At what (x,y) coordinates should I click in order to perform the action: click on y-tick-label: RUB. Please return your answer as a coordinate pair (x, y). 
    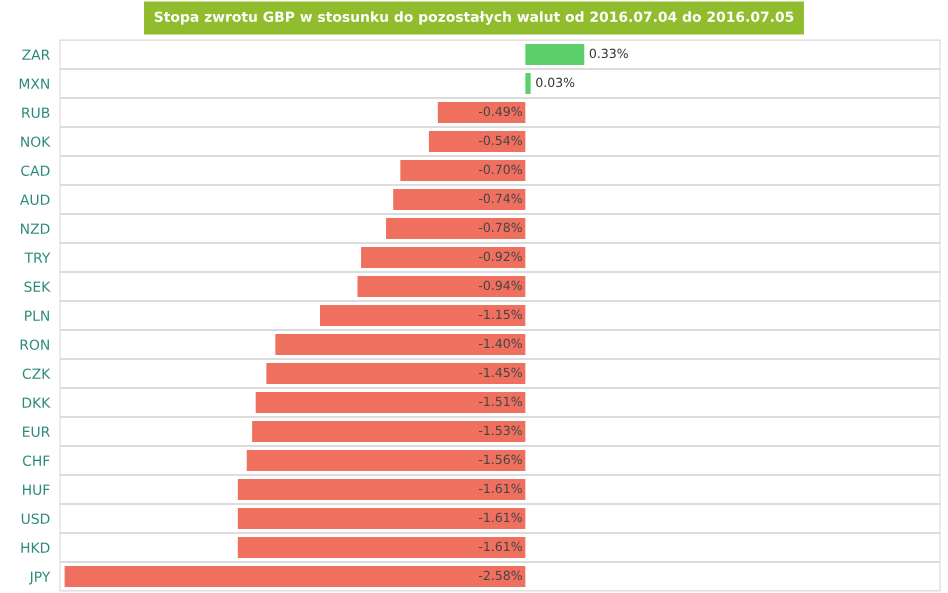
    Looking at the image, I should click on (36, 113).